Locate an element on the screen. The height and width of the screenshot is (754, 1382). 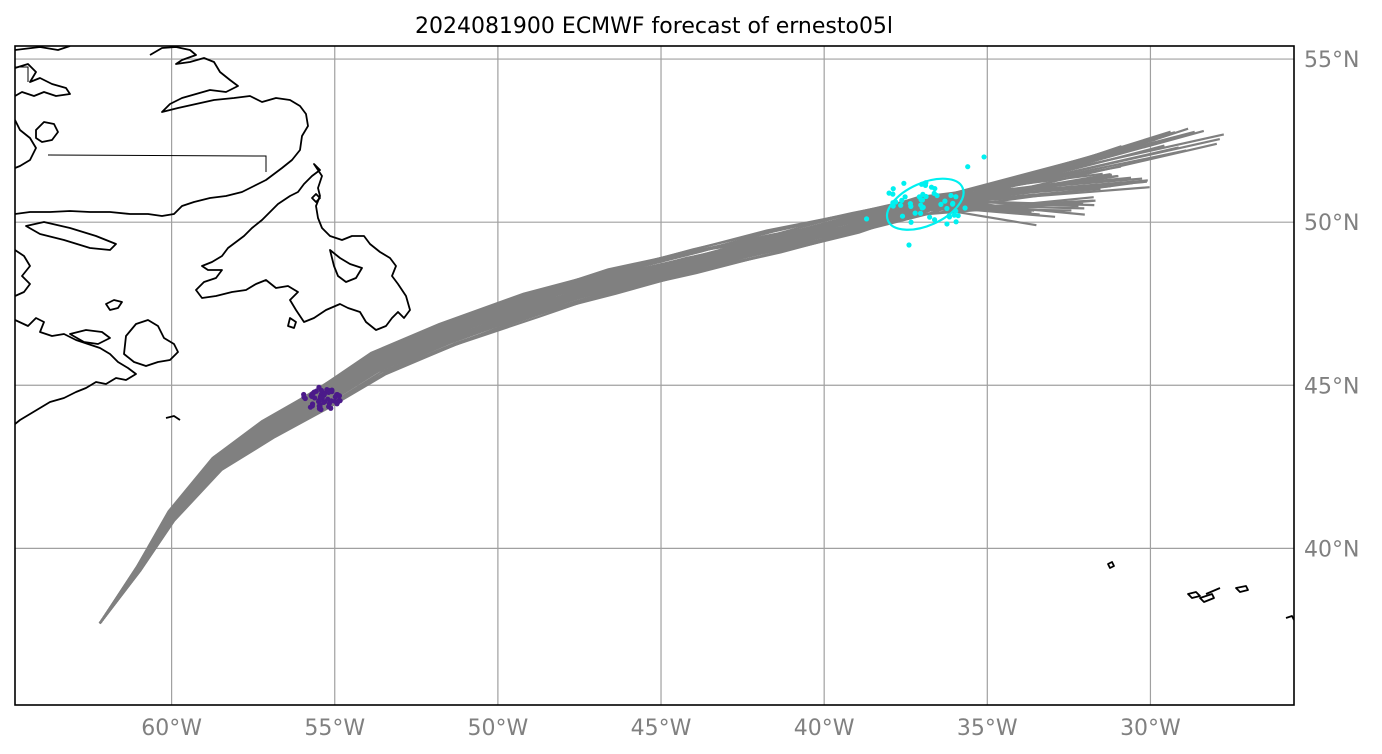
position-cluster-mid is located at coordinates (322, 398).